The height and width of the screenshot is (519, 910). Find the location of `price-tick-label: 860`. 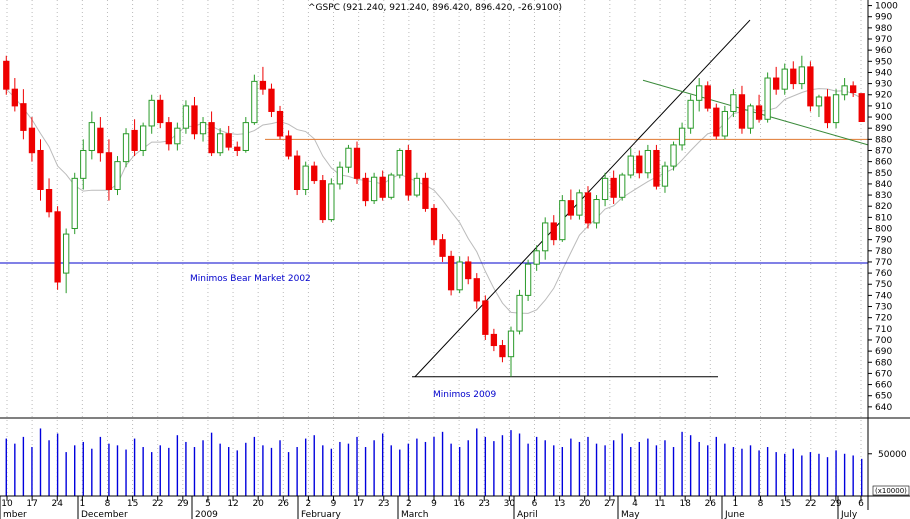

price-tick-label: 860 is located at coordinates (883, 163).